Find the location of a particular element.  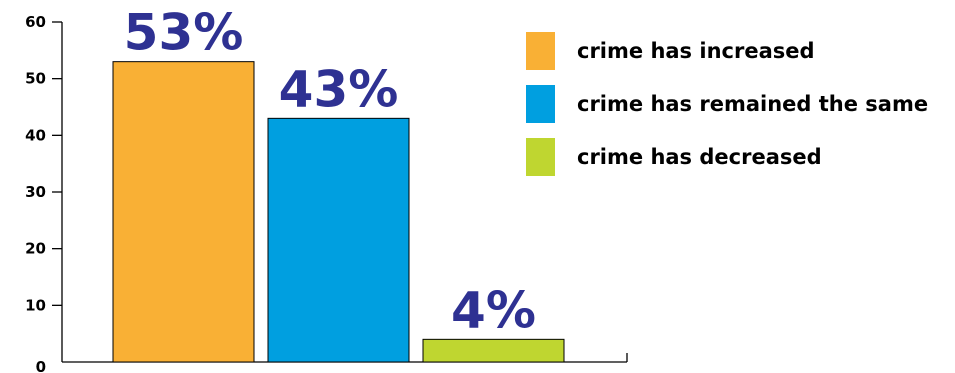

y-tick-label: 50 is located at coordinates (35, 79).